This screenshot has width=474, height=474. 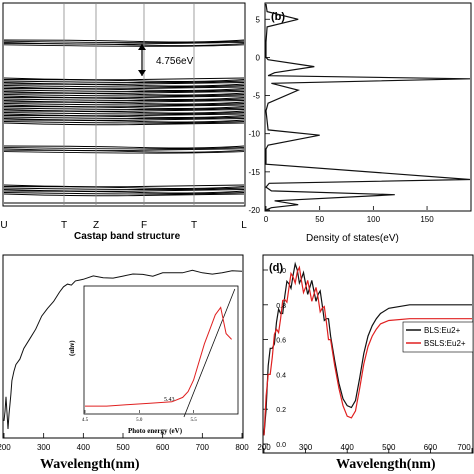 I want to click on emission-panel-label: (d), so click(x=276, y=268).